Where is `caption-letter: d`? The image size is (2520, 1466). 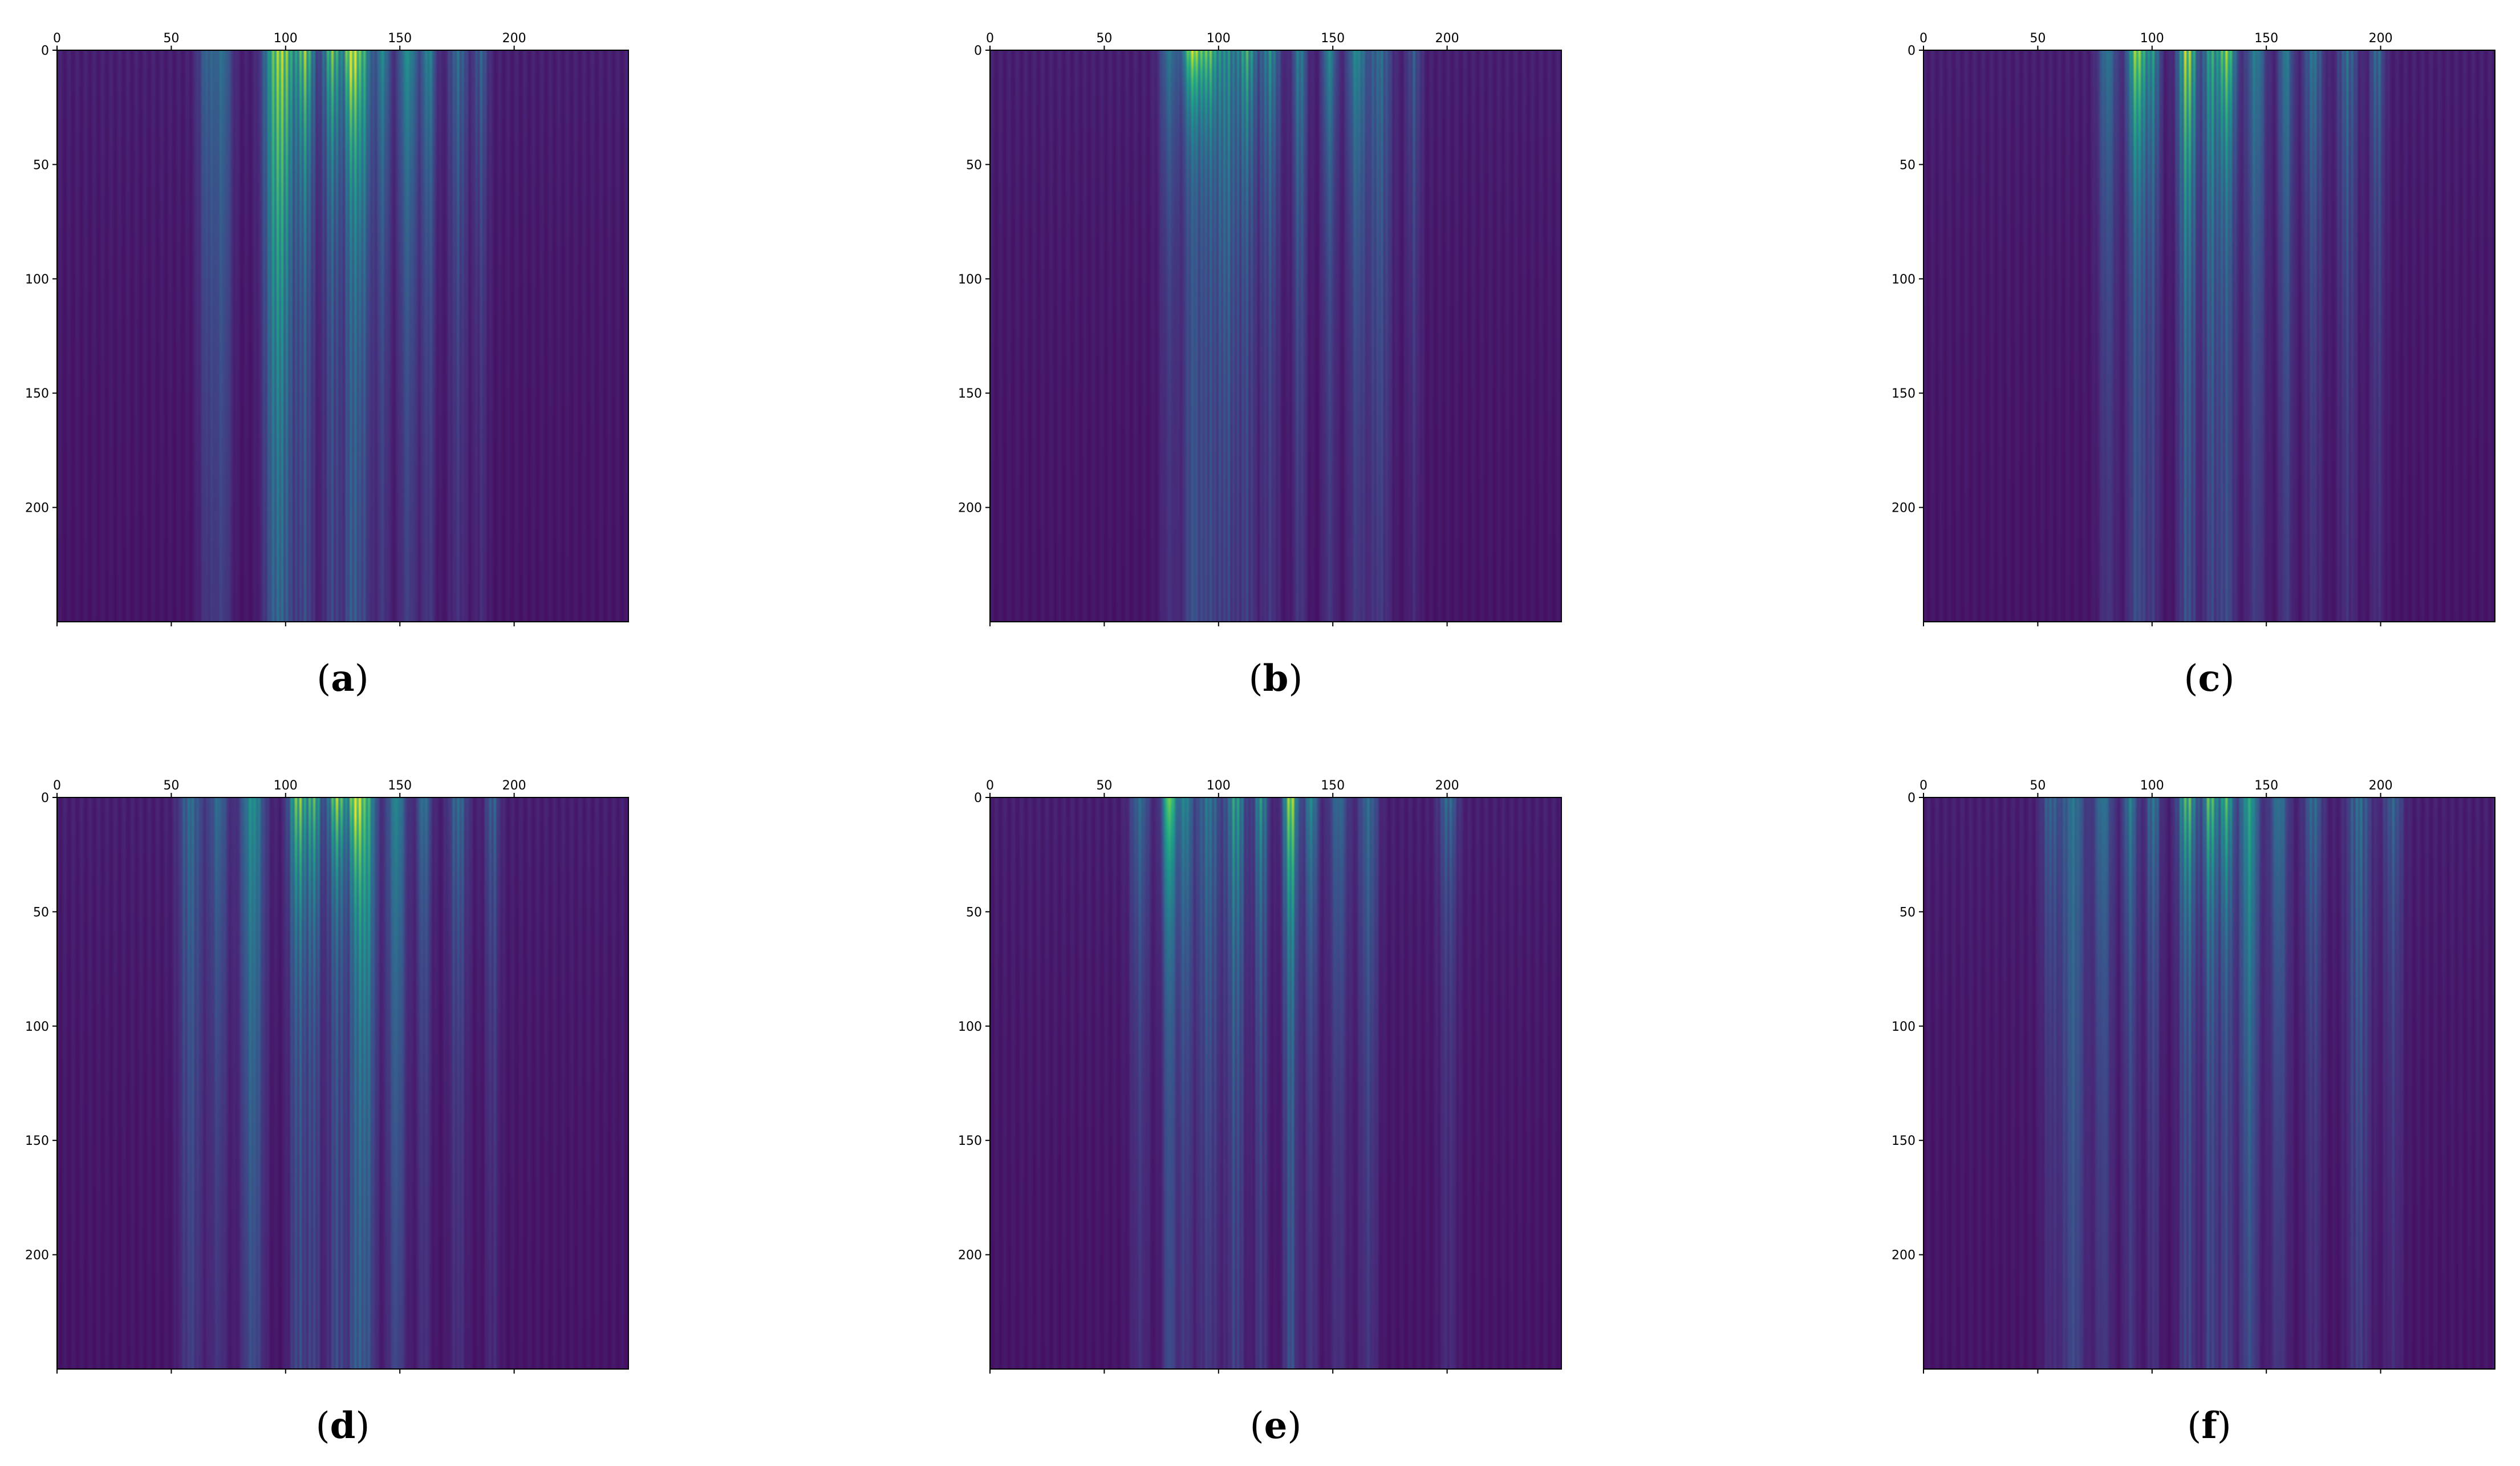 caption-letter: d is located at coordinates (343, 1425).